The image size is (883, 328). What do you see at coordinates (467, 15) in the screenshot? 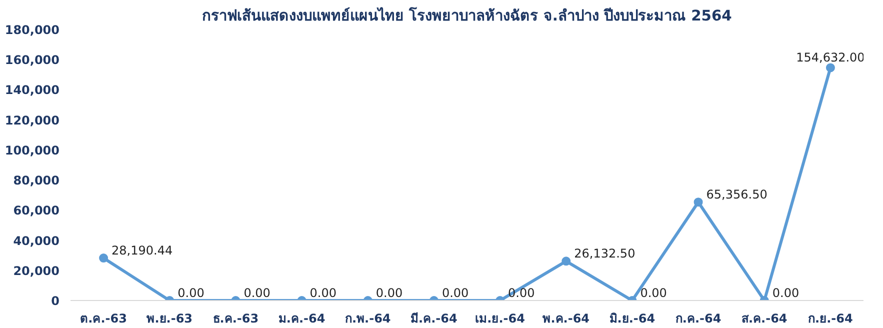
I see `chart-title: กราฟเส้นแสดงงบแพทย์แผนไทย โรงพยาบาลห้างฉัตร จ.ลำปาง ปีงบประมาณ 2564` at bounding box center [467, 15].